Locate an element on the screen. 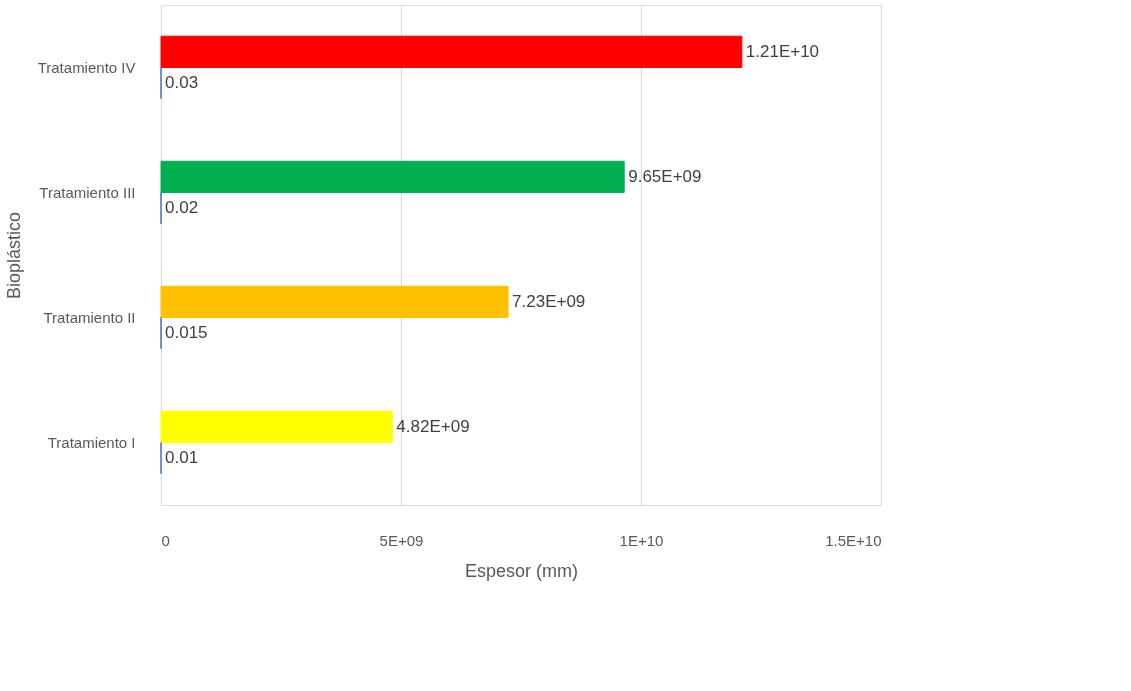 This screenshot has width=1131, height=691. x-axis-title: Espesor (mm) is located at coordinates (521, 570).